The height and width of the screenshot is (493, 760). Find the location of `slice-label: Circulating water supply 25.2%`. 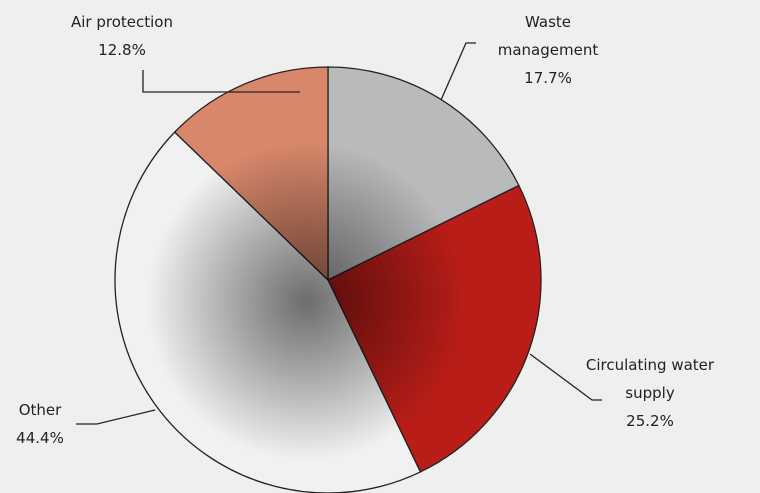

slice-label: Circulating water supply 25.2% is located at coordinates (650, 393).